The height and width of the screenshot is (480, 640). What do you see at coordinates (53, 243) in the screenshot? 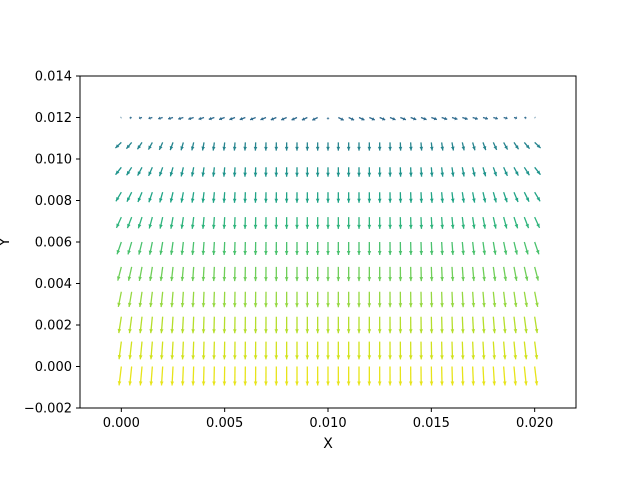
I see `y-tick-label: 0.006` at bounding box center [53, 243].